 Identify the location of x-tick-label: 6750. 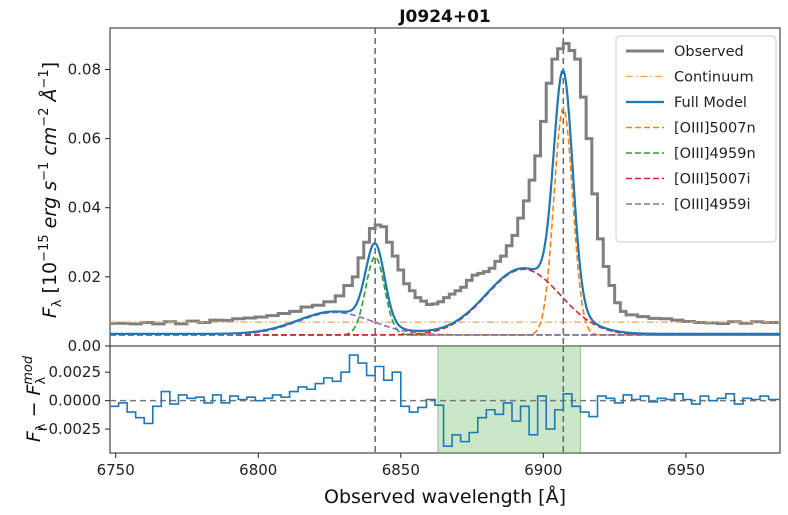
(116, 470).